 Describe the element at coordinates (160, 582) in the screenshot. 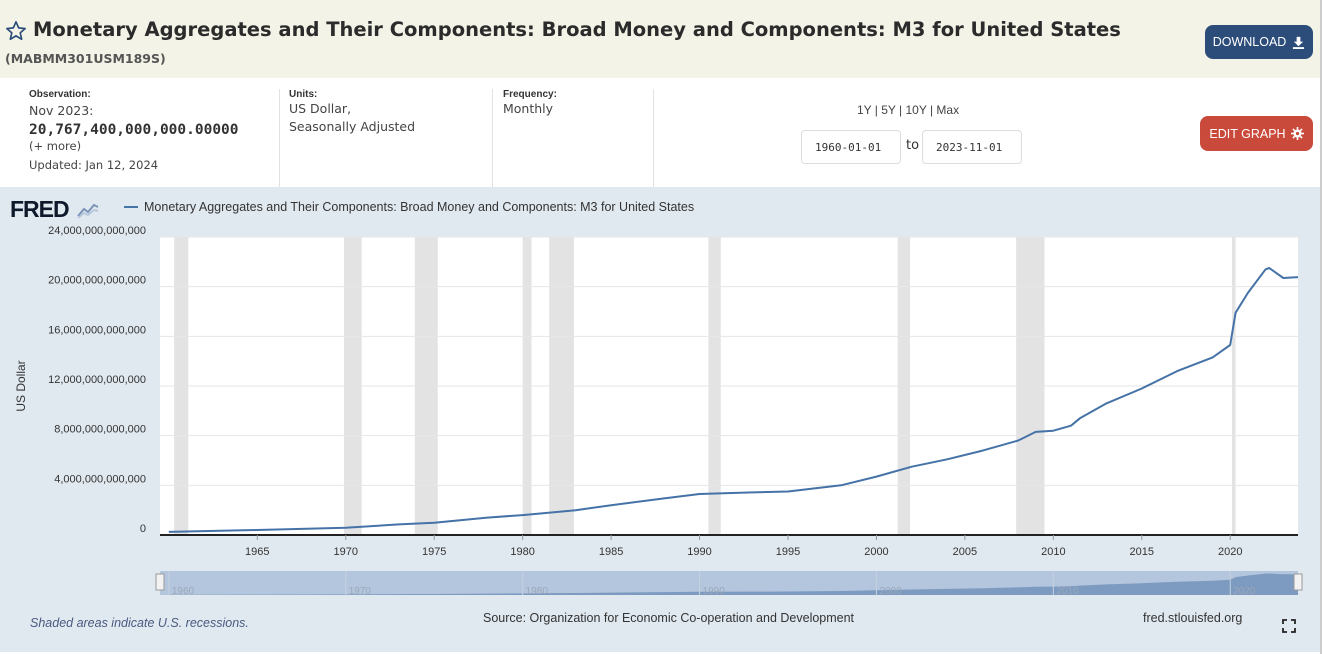

I see `navigator-handle-left` at that location.